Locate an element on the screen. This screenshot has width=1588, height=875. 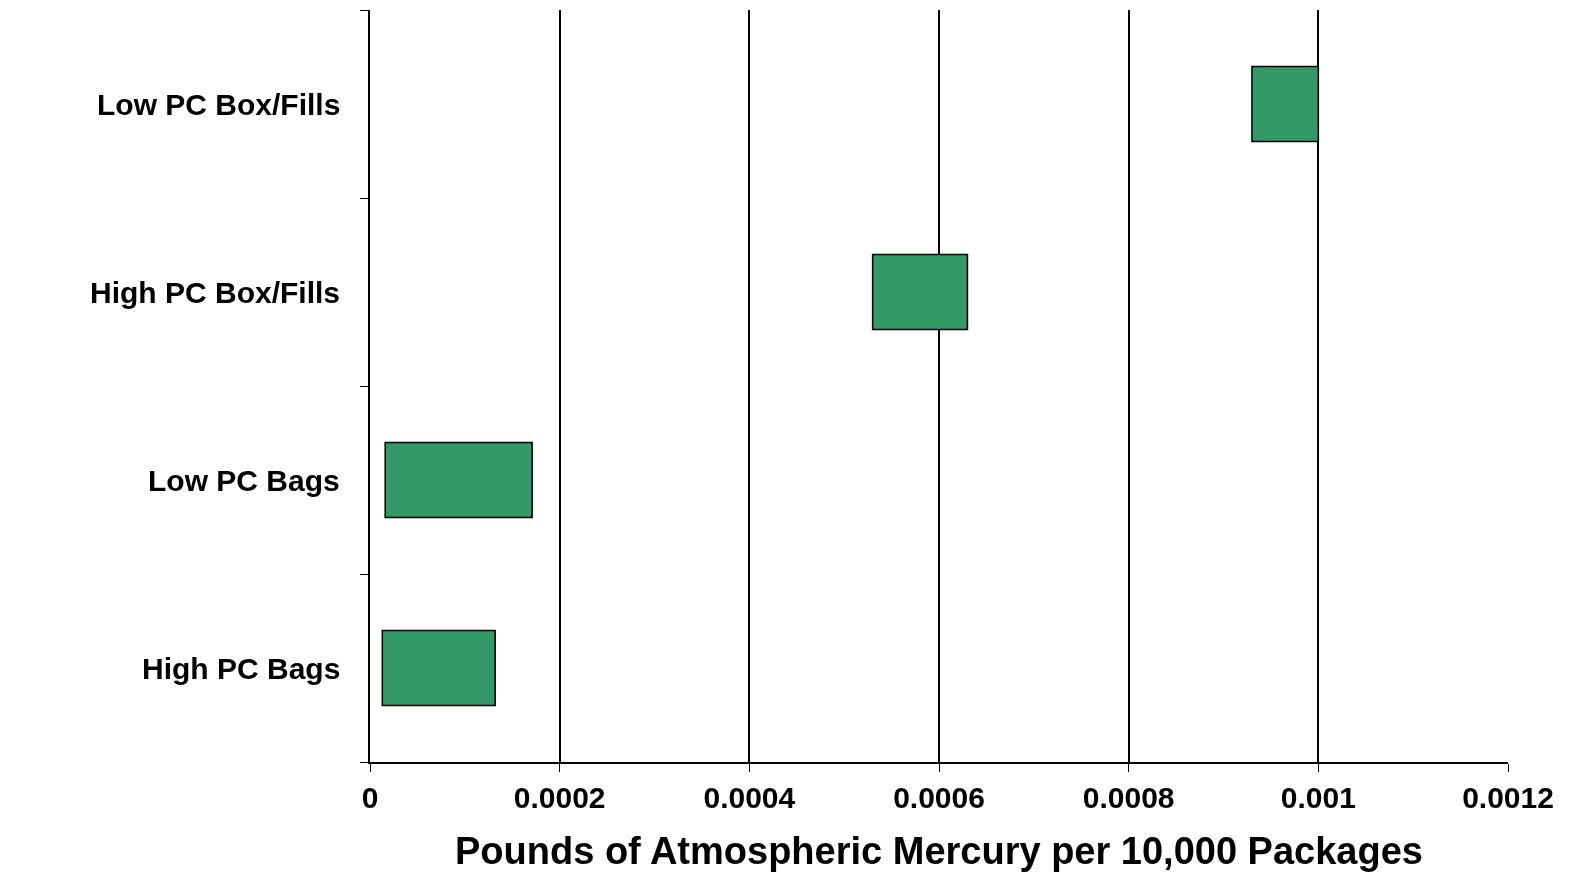
y-tick-label: High PC Bags is located at coordinates (241, 668).